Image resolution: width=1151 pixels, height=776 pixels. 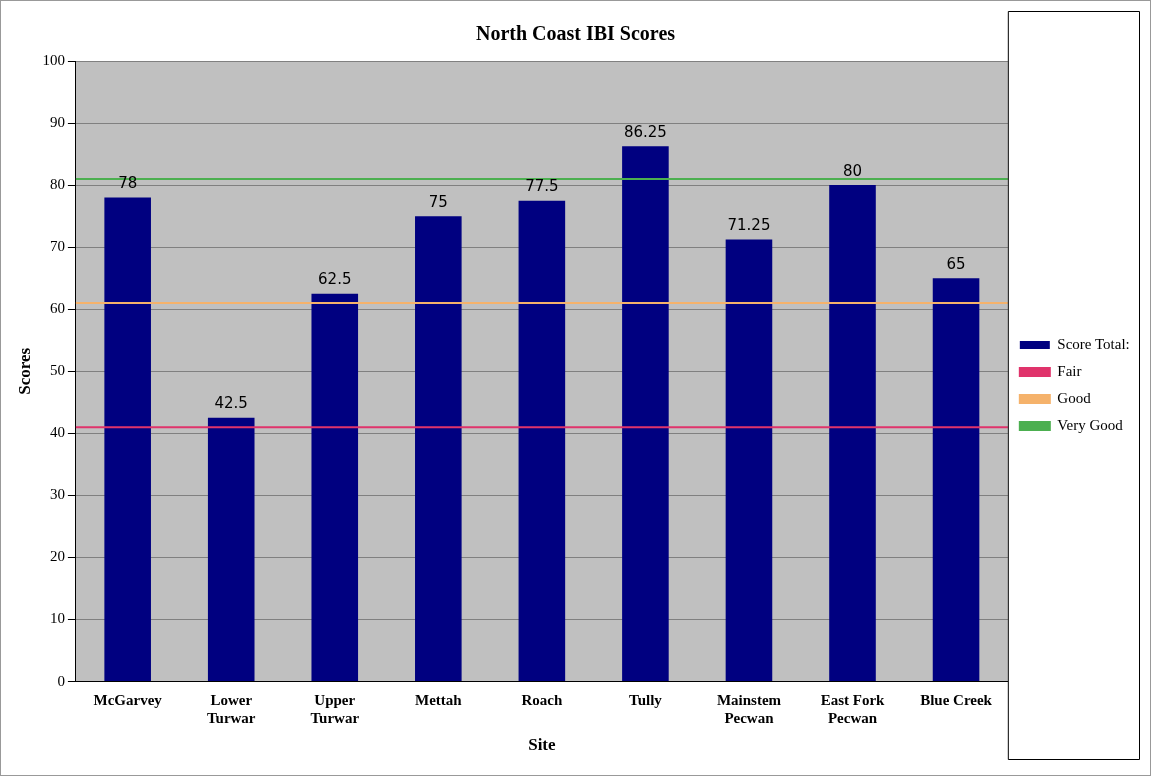 I want to click on data-label: 75, so click(x=438, y=201).